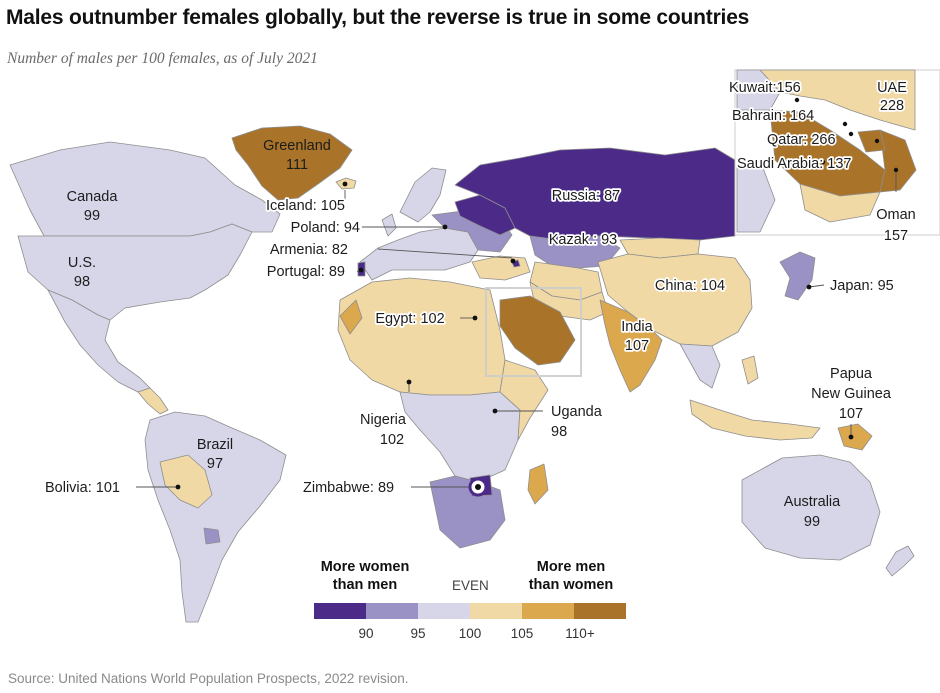 The image size is (940, 693). What do you see at coordinates (797, 276) in the screenshot?
I see `region-japan-korea` at bounding box center [797, 276].